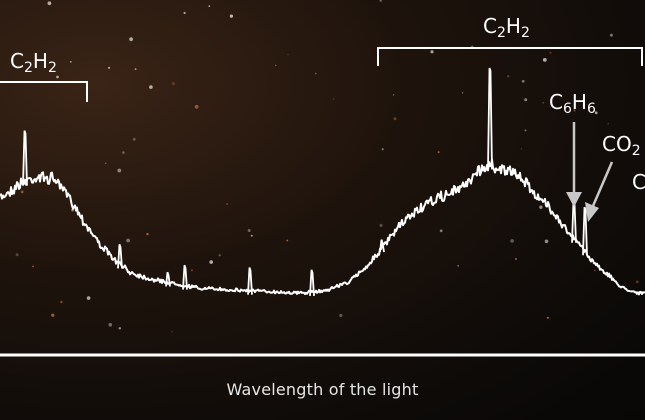  What do you see at coordinates (572, 103) in the screenshot?
I see `label-c6h6: C6H6` at bounding box center [572, 103].